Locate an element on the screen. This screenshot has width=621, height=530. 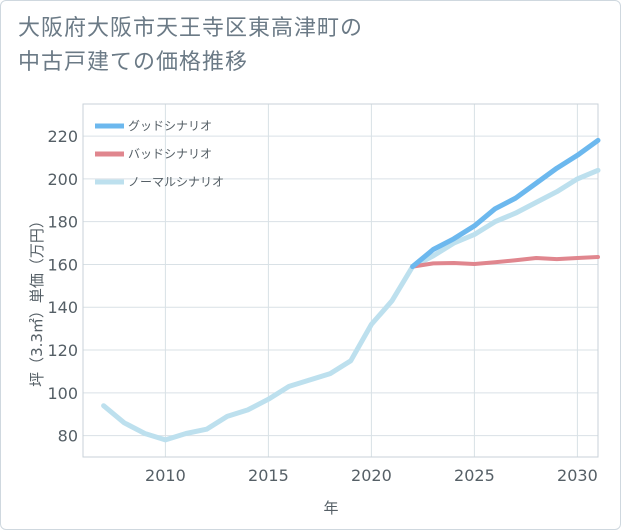
y-tick-label: 180 is located at coordinates (62, 222).